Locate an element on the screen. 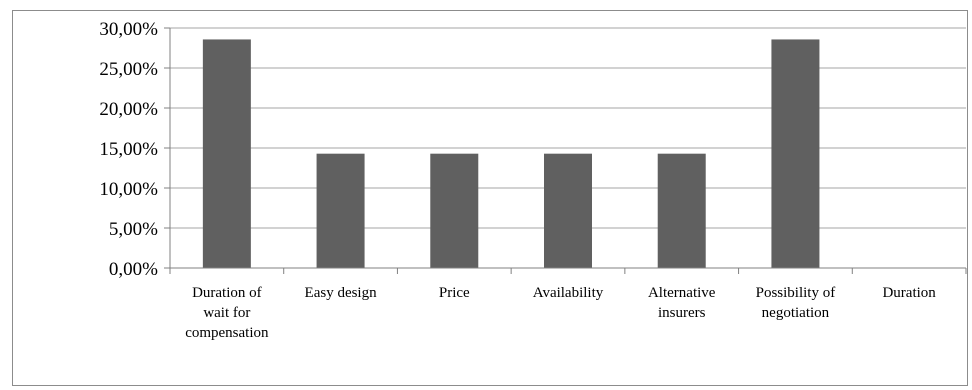  y-tick-label: 20,00% is located at coordinates (128, 109).